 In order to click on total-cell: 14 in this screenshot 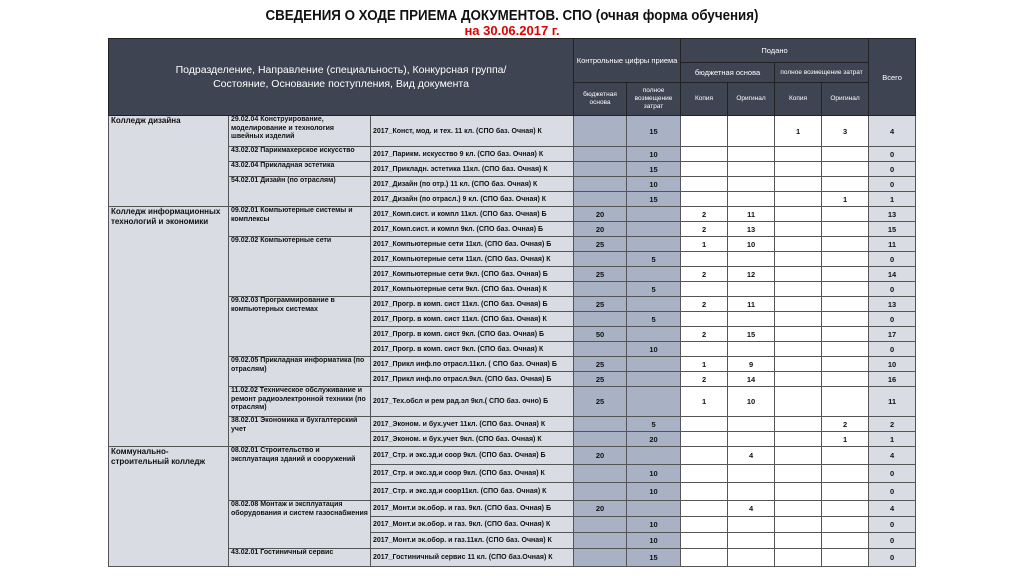, I will do `click(892, 274)`.